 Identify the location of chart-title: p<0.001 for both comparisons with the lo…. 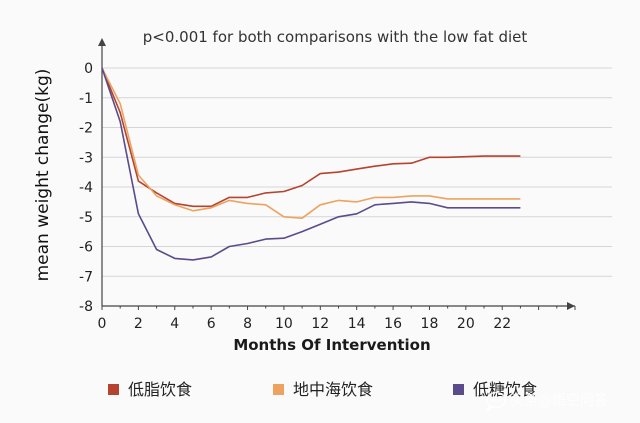
(335, 37).